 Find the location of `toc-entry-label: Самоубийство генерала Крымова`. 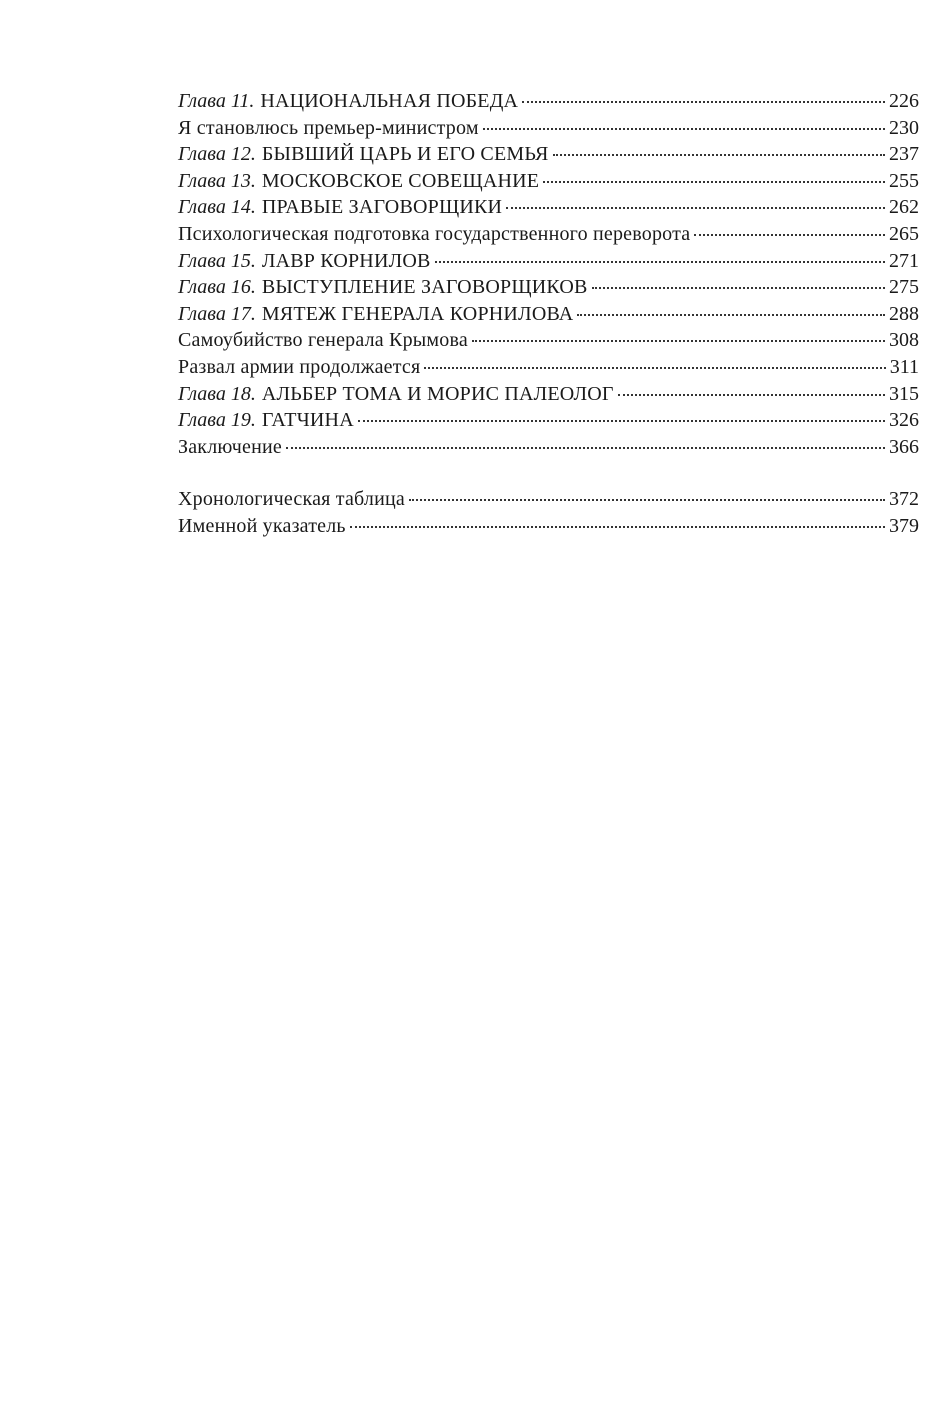

toc-entry-label: Самоубийство генерала Крымова is located at coordinates (323, 340).